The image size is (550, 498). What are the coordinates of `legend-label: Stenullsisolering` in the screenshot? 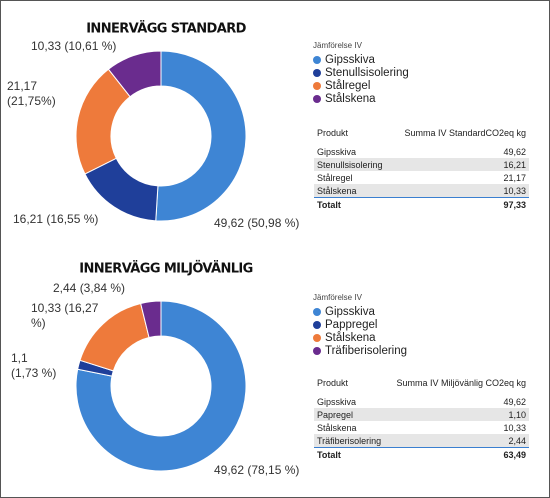 It's located at (367, 73).